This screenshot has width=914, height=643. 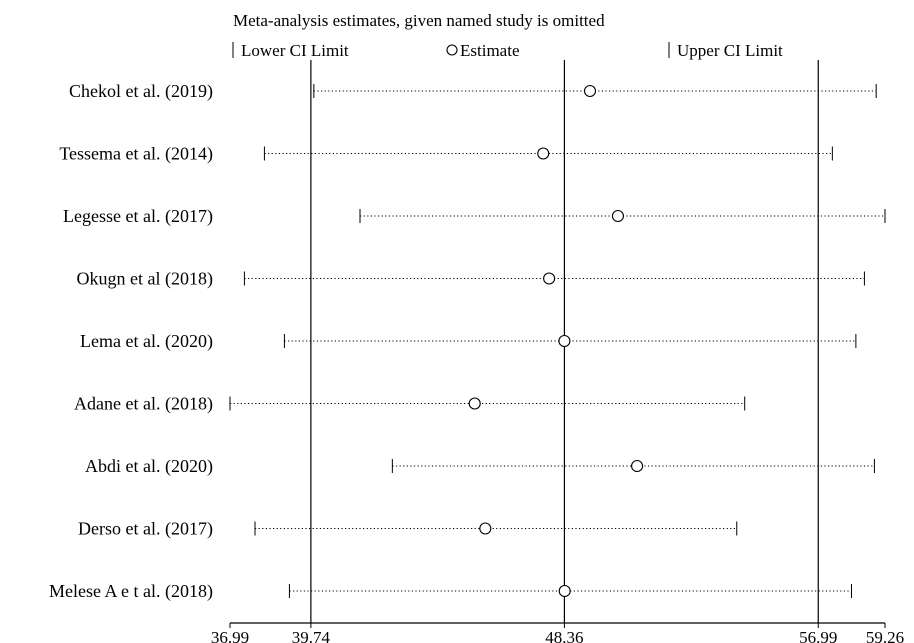 I want to click on study-row: Legesse et al. (2017), so click(x=474, y=216).